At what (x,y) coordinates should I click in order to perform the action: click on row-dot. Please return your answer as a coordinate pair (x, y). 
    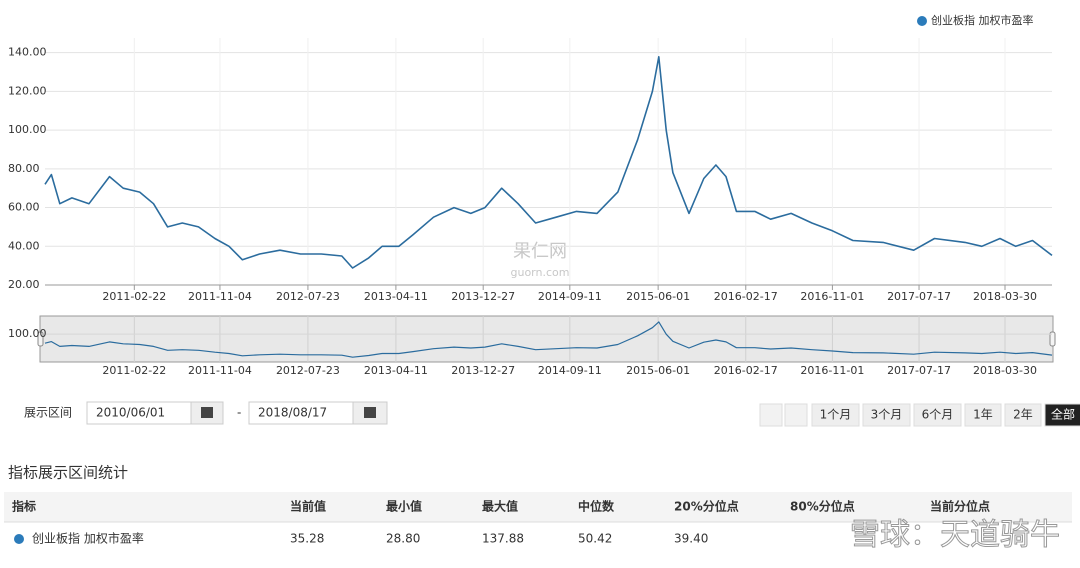
    Looking at the image, I should click on (19, 539).